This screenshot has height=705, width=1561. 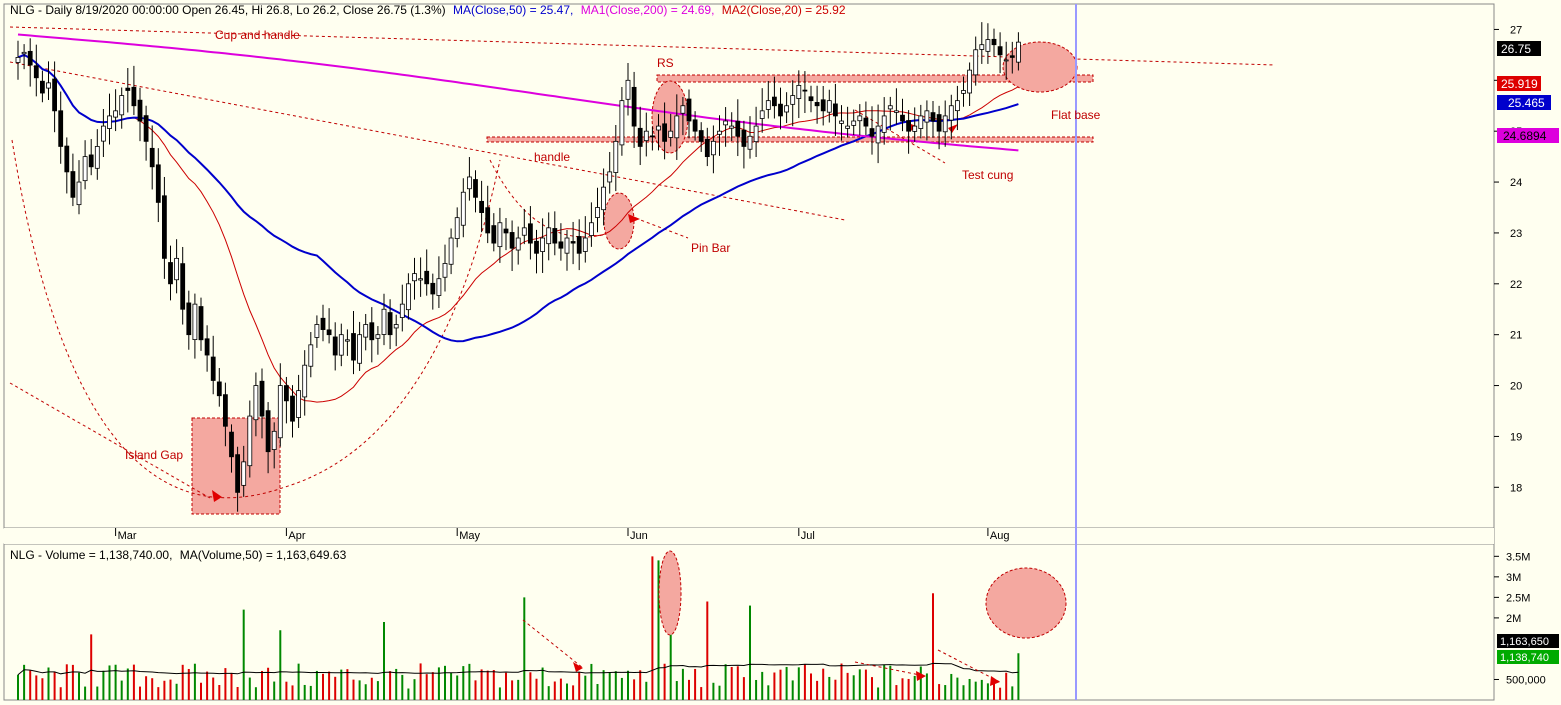 I want to click on volume-badges: 1,163,650 1,138,740, so click(x=1528, y=649).